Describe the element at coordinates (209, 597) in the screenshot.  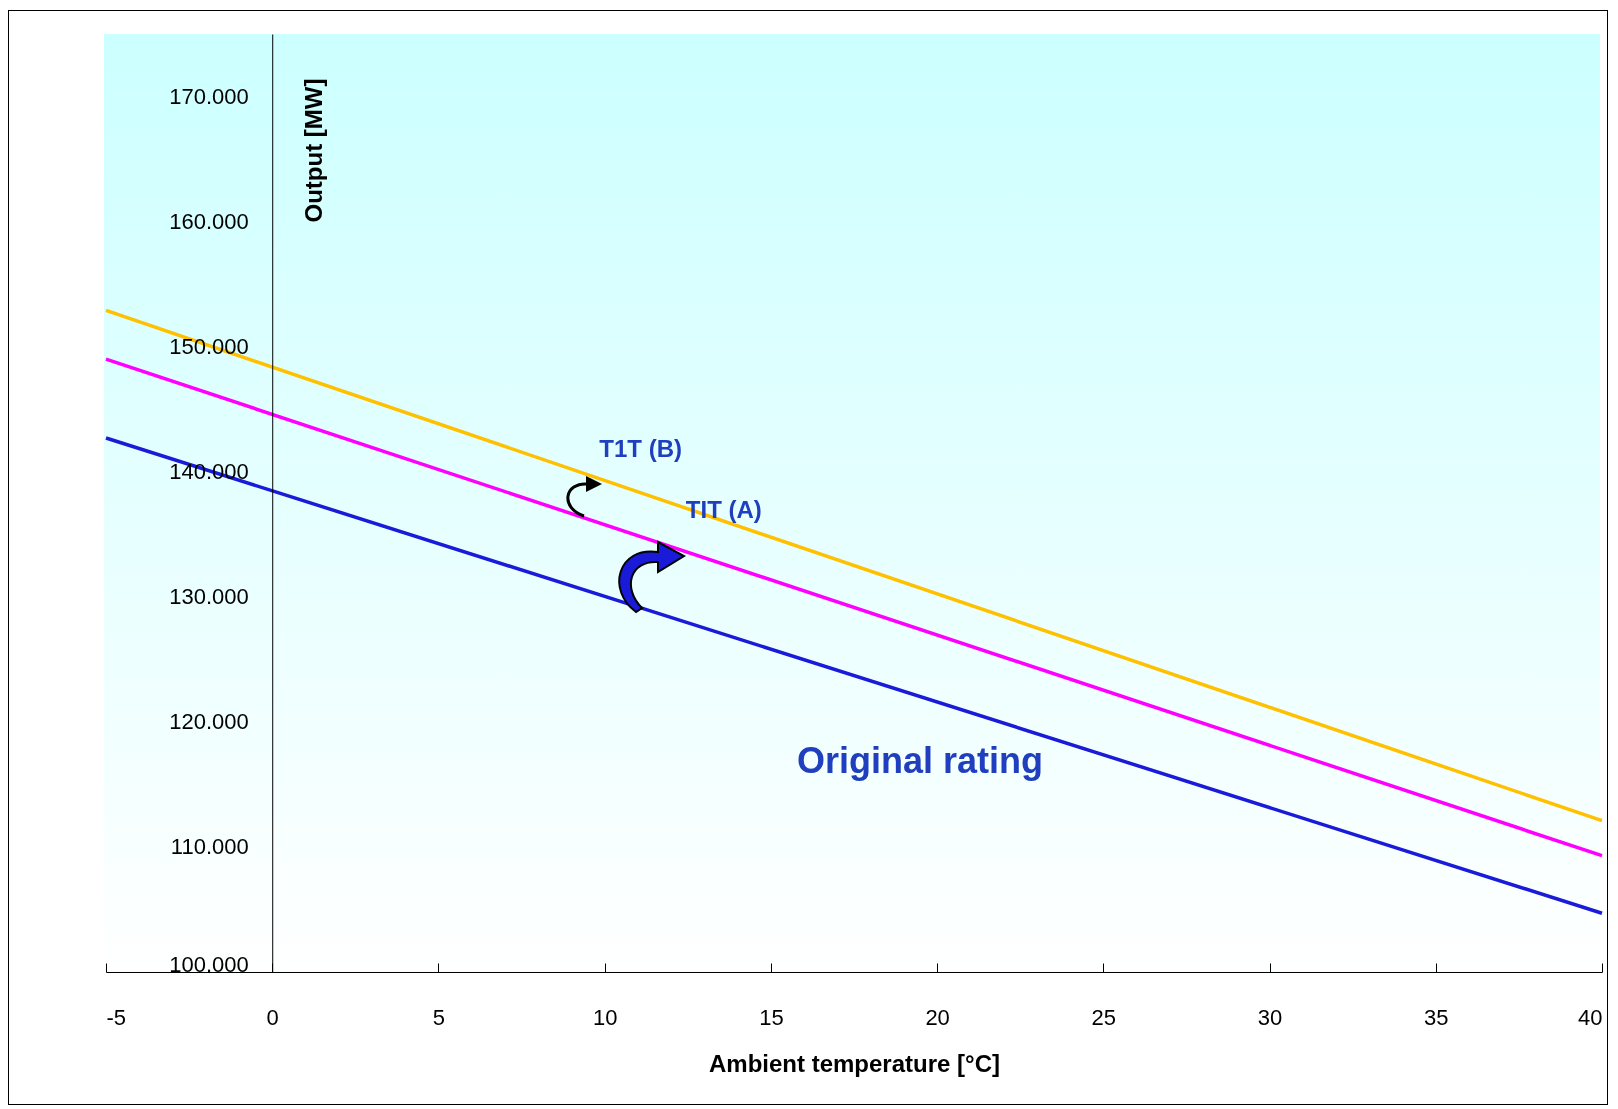
I see `y-tick-label: 130.000` at that location.